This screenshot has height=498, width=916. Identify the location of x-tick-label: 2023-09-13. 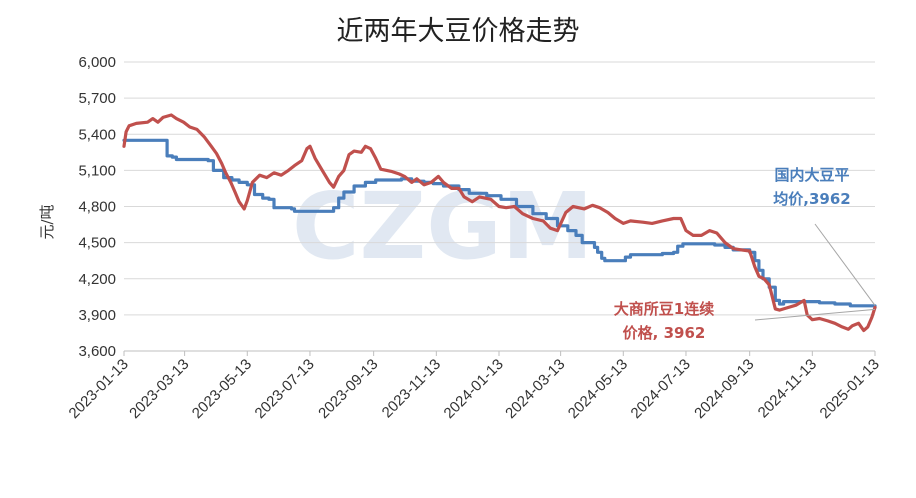
(348, 389).